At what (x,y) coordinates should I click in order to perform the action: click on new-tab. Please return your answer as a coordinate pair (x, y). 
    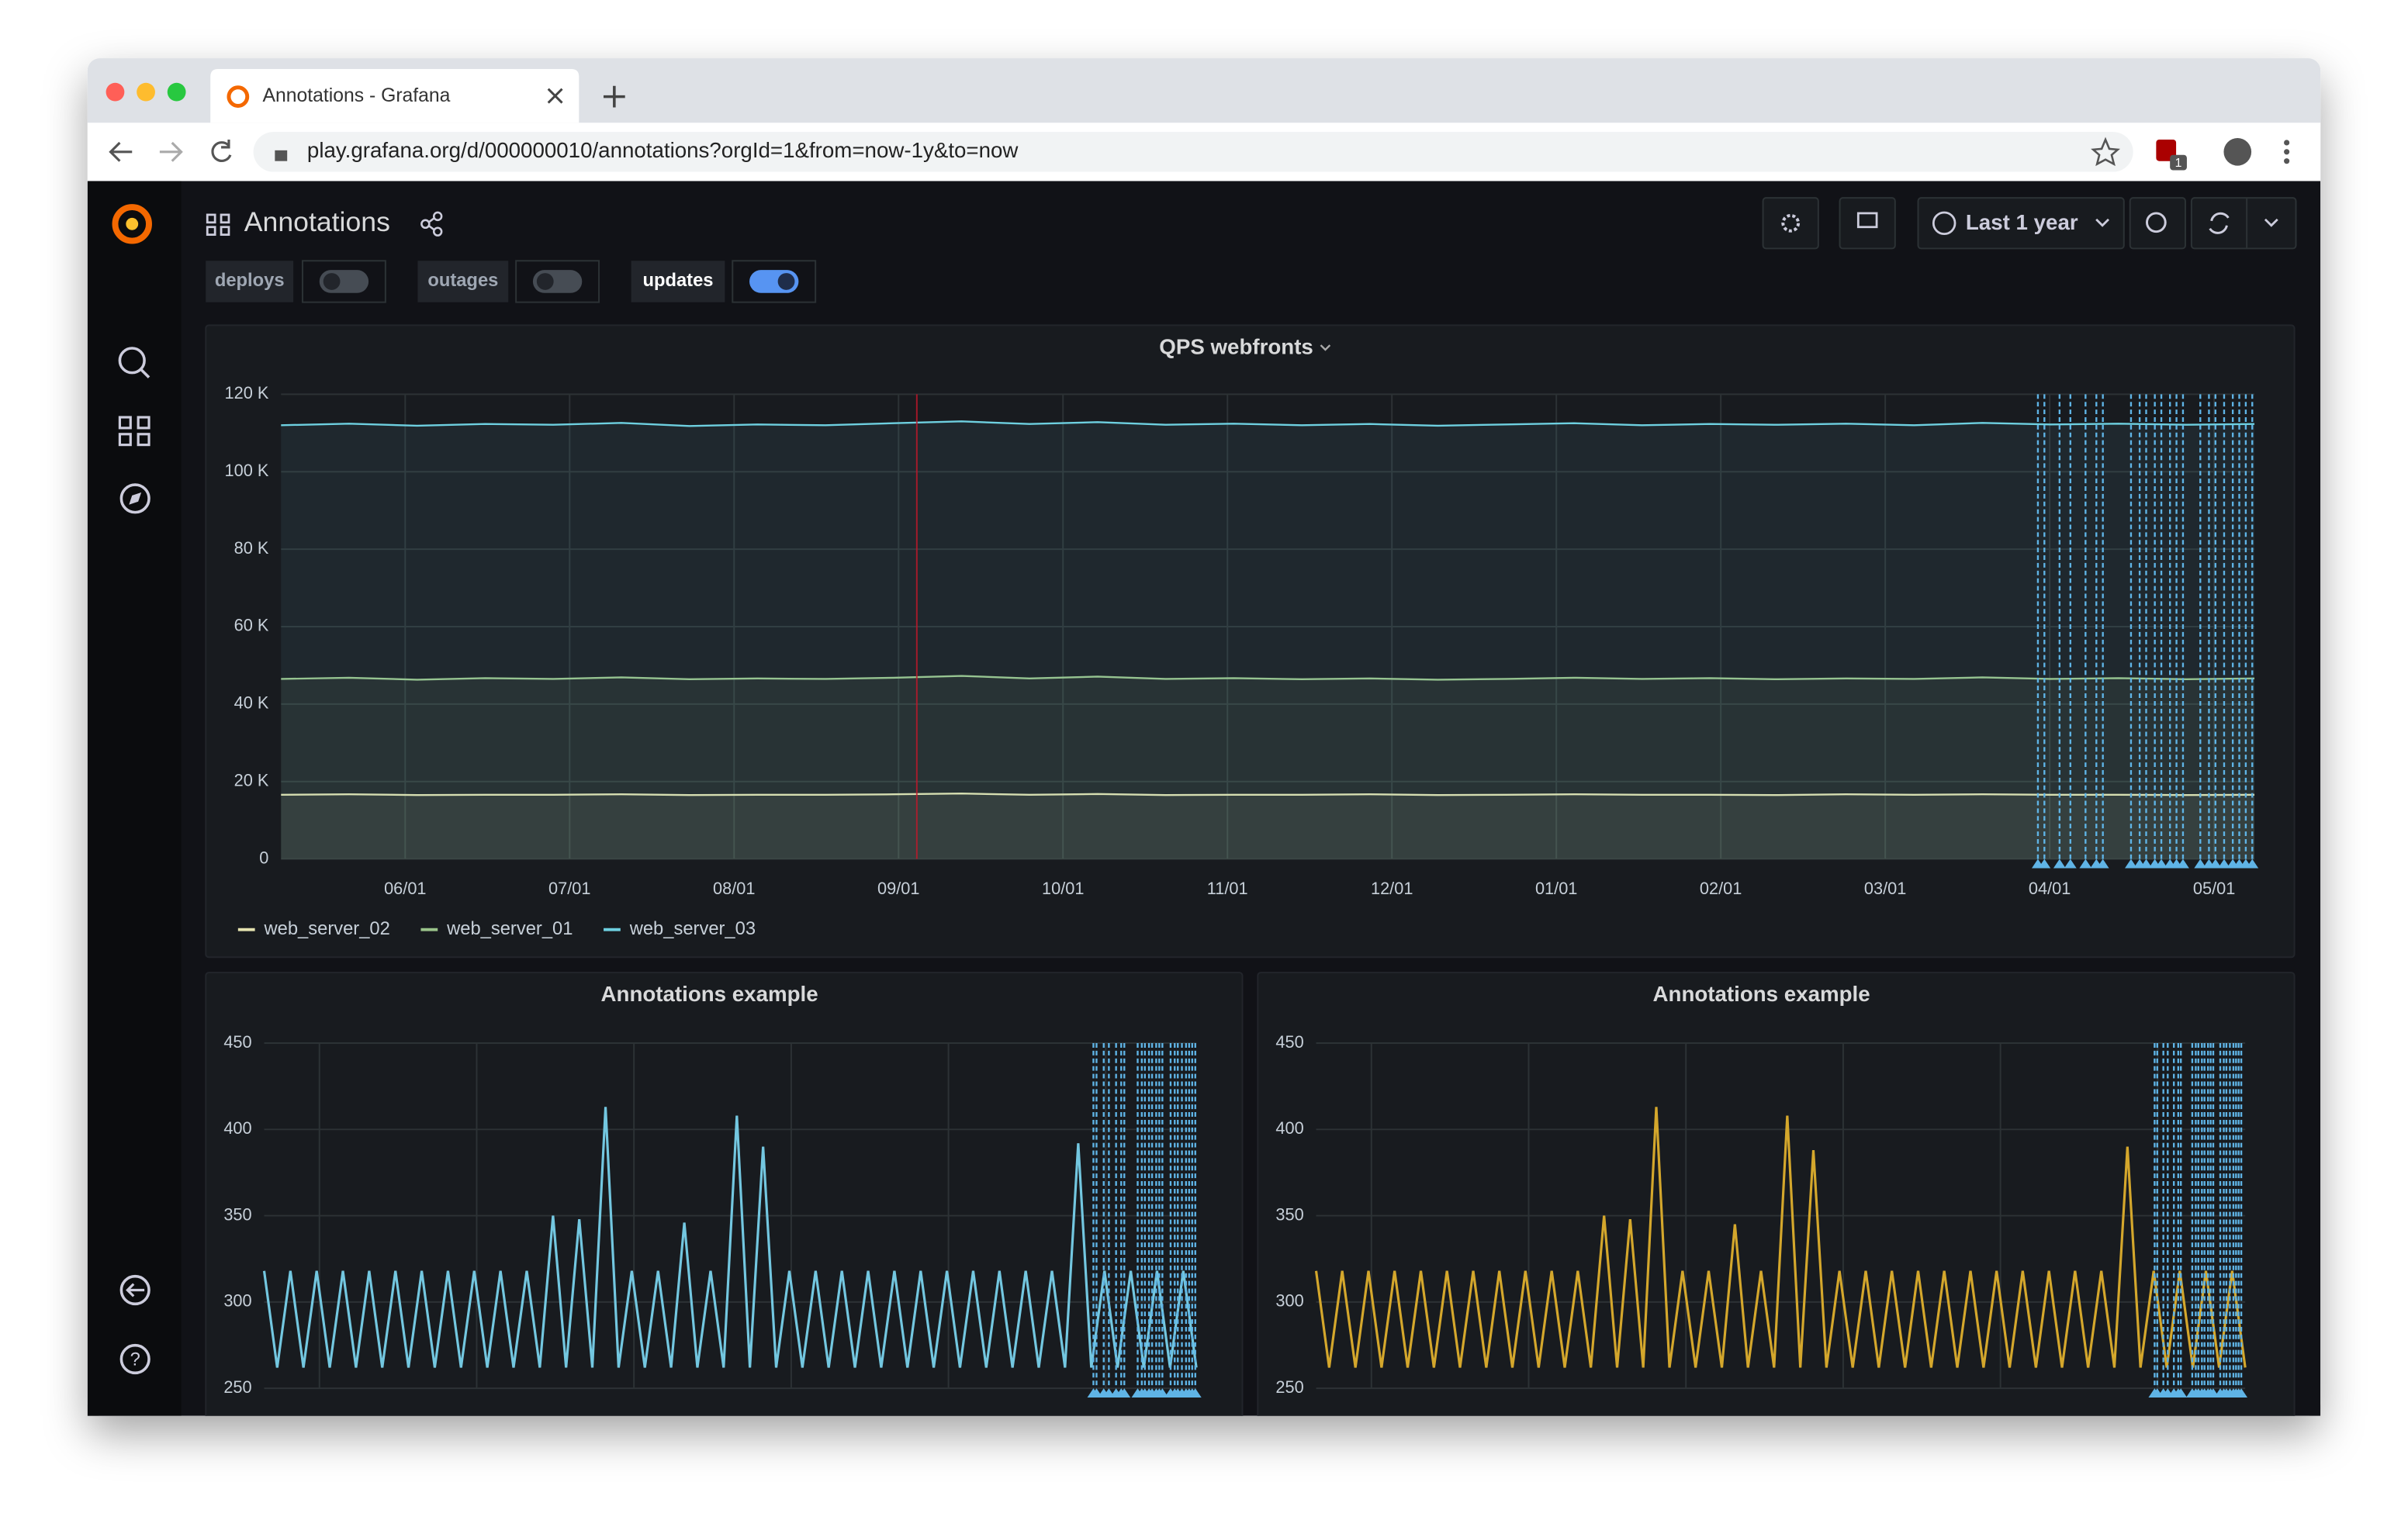
    Looking at the image, I should click on (614, 96).